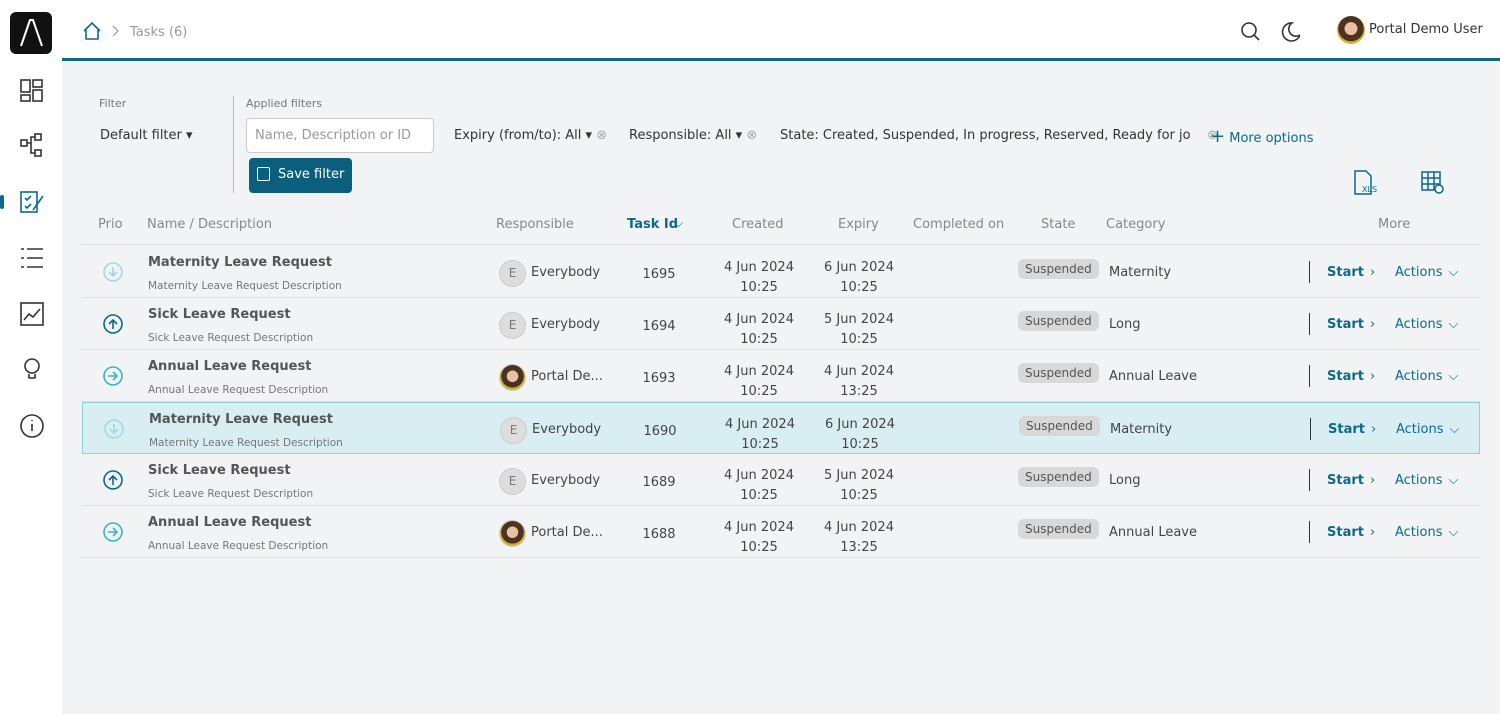 Image resolution: width=1500 pixels, height=714 pixels. What do you see at coordinates (245, 286) in the screenshot?
I see `task-description: Maternity Leave Request Description` at bounding box center [245, 286].